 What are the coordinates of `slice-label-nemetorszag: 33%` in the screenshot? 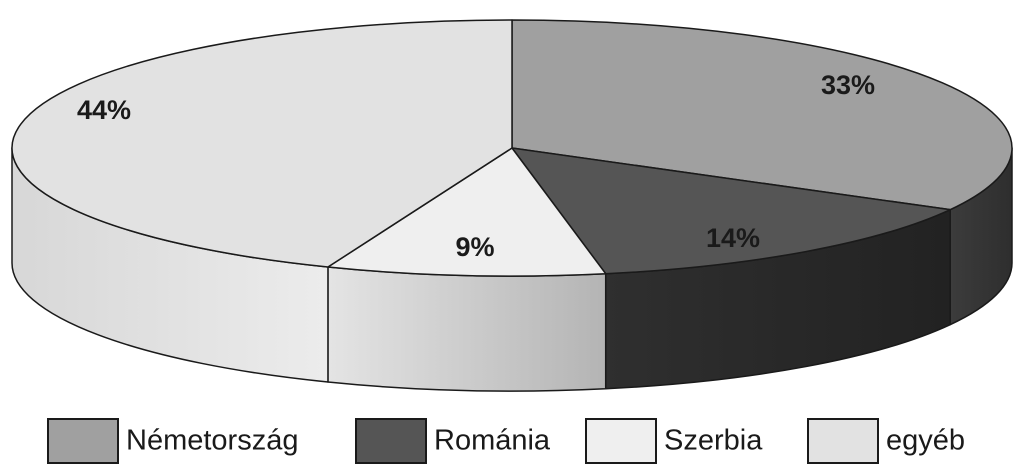 It's located at (848, 85).